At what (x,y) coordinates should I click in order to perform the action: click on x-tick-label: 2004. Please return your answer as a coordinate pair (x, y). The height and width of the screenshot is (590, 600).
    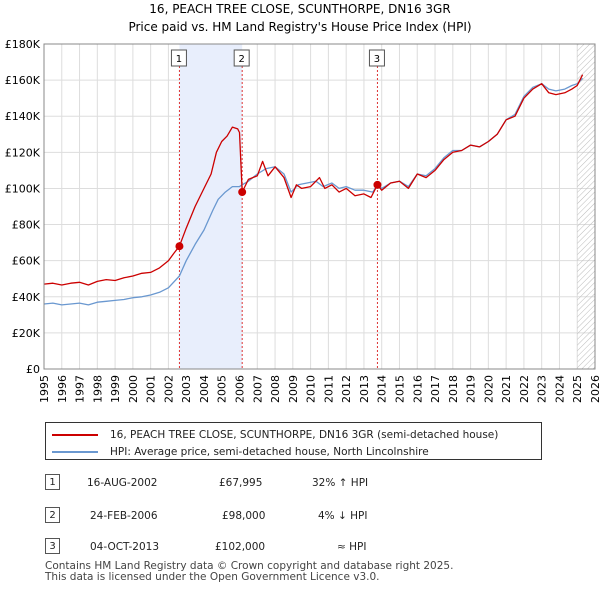
    Looking at the image, I should click on (204, 389).